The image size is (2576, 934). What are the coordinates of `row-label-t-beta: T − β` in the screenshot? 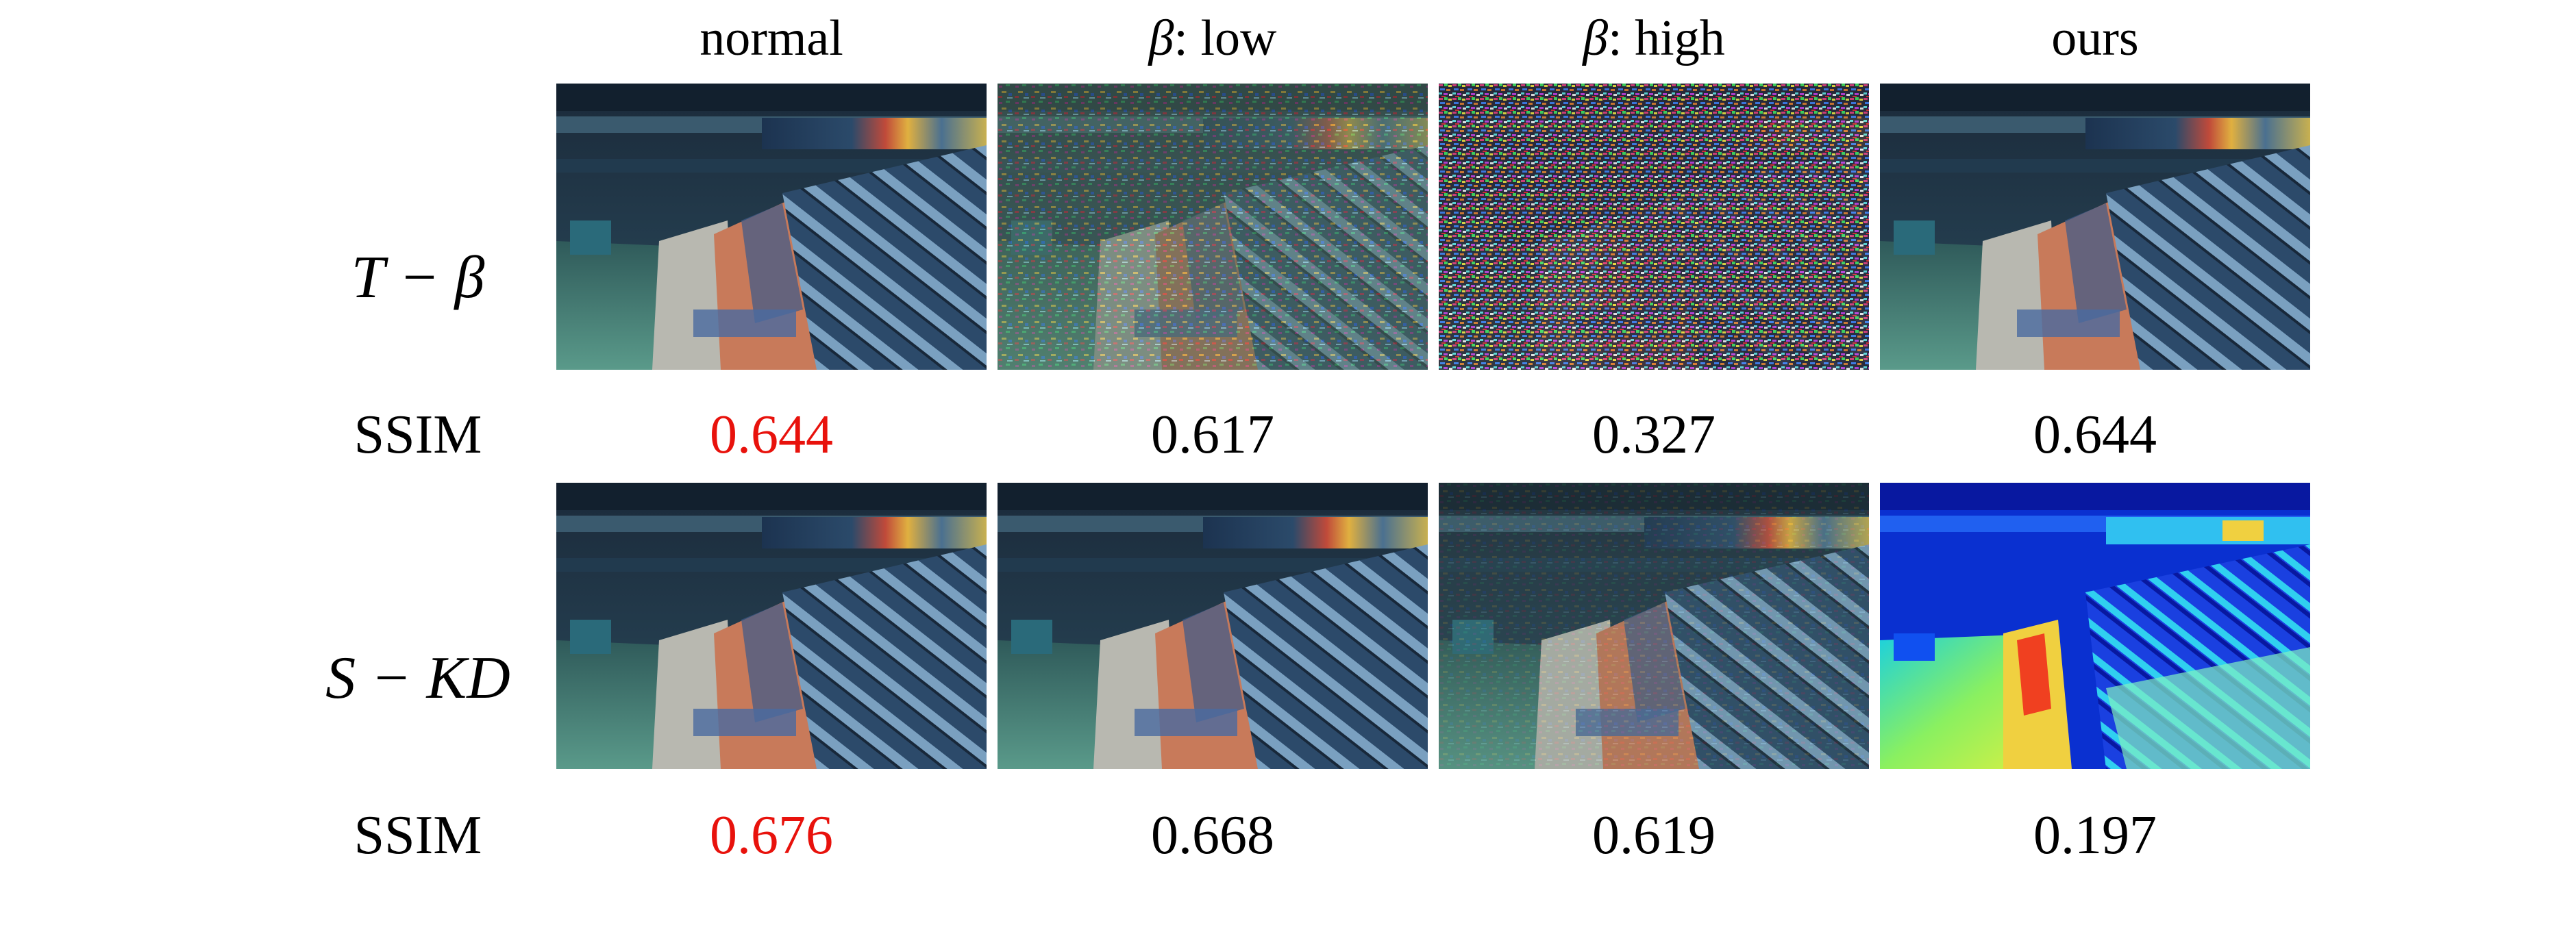 It's located at (418, 277).